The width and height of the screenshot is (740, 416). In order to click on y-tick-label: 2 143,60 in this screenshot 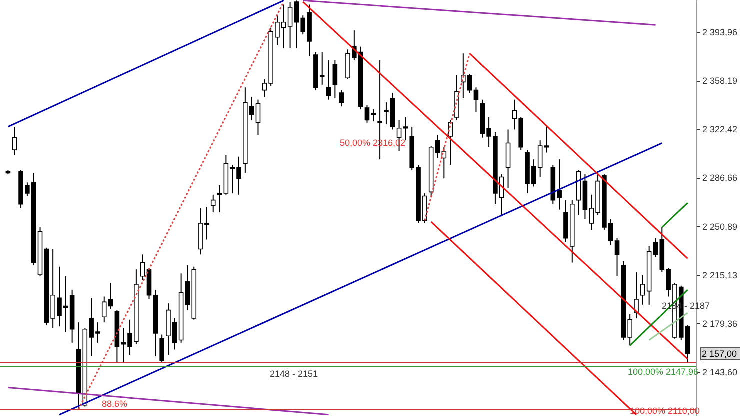, I will do `click(720, 372)`.